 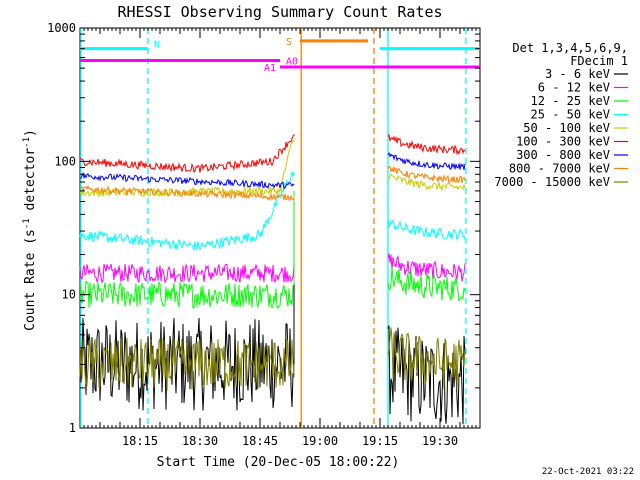 What do you see at coordinates (574, 88) in the screenshot?
I see `legend-label: 6 - 12 keV` at bounding box center [574, 88].